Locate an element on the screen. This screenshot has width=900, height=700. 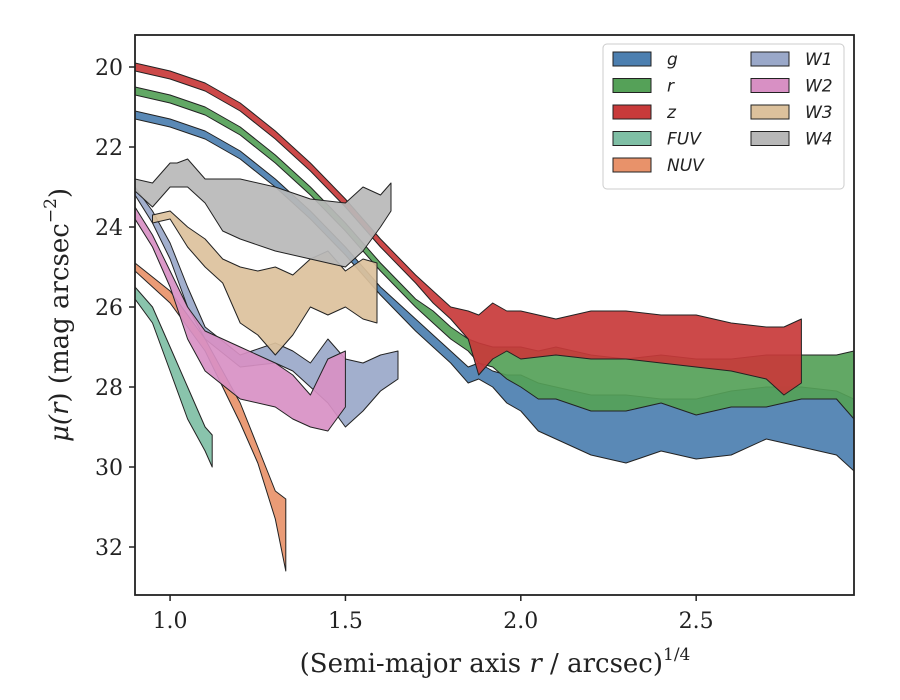
legend-swatch-w2 is located at coordinates (770, 85).